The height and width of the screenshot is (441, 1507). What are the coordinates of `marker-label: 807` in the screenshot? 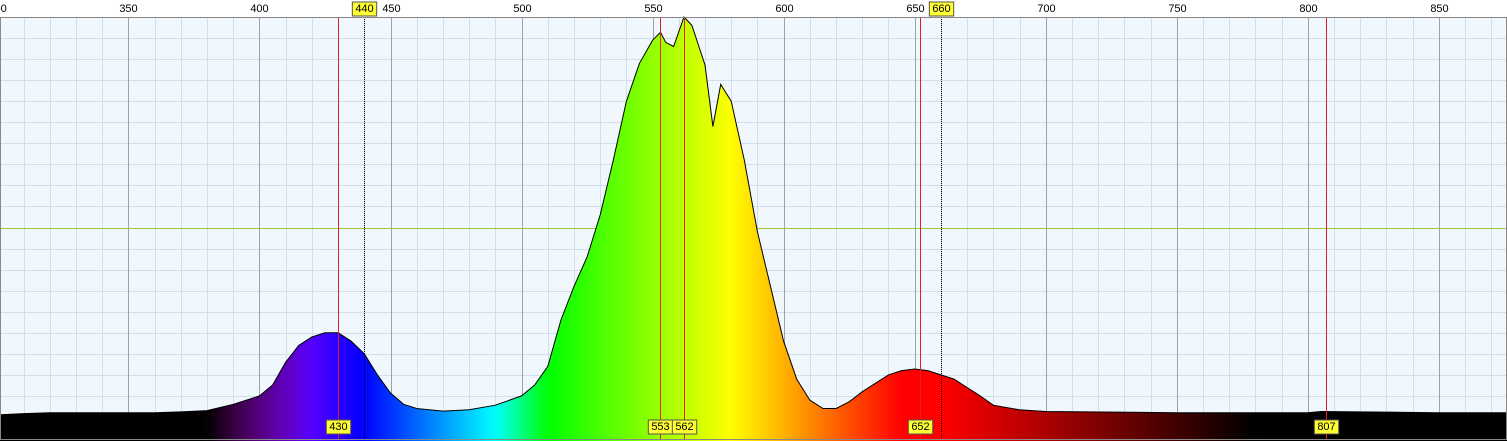 It's located at (1326, 427).